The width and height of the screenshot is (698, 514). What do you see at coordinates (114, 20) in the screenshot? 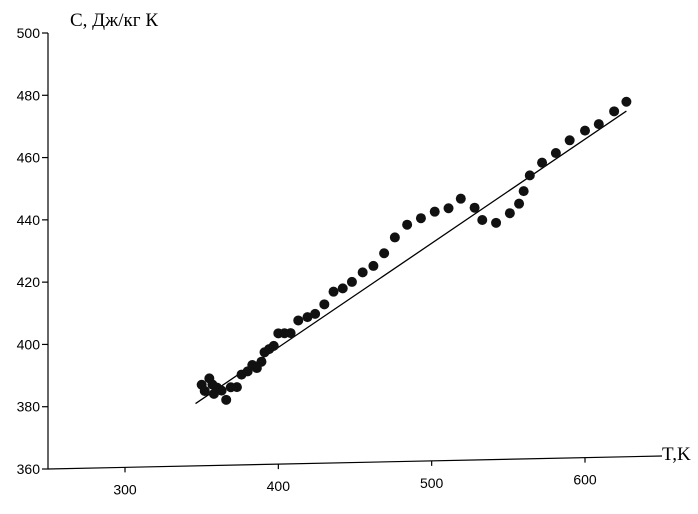
I see `y-axis-title: C, Дж/кг К` at bounding box center [114, 20].